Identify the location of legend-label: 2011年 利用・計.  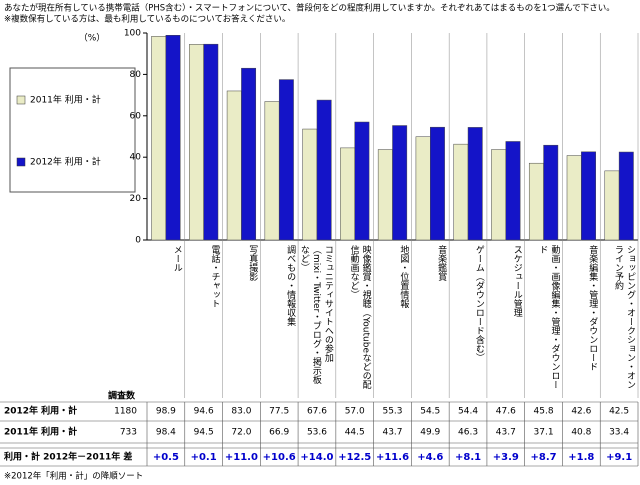
(65, 100).